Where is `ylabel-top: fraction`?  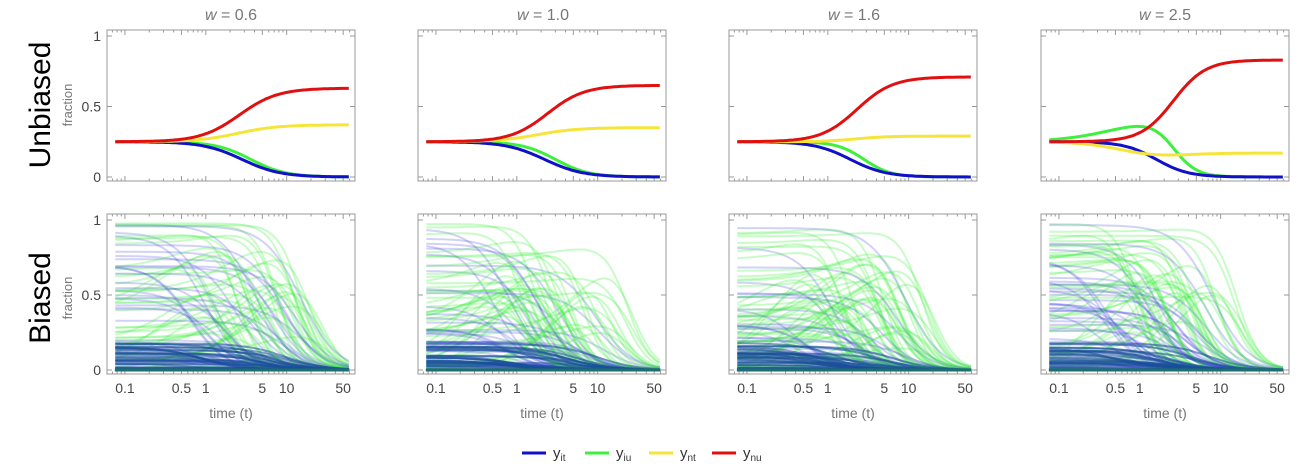 ylabel-top: fraction is located at coordinates (67, 105).